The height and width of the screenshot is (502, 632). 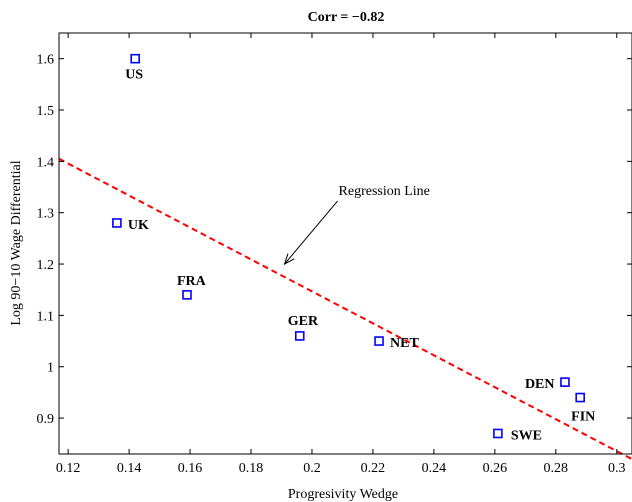 I want to click on x-tick-label: 0.22, so click(x=373, y=468).